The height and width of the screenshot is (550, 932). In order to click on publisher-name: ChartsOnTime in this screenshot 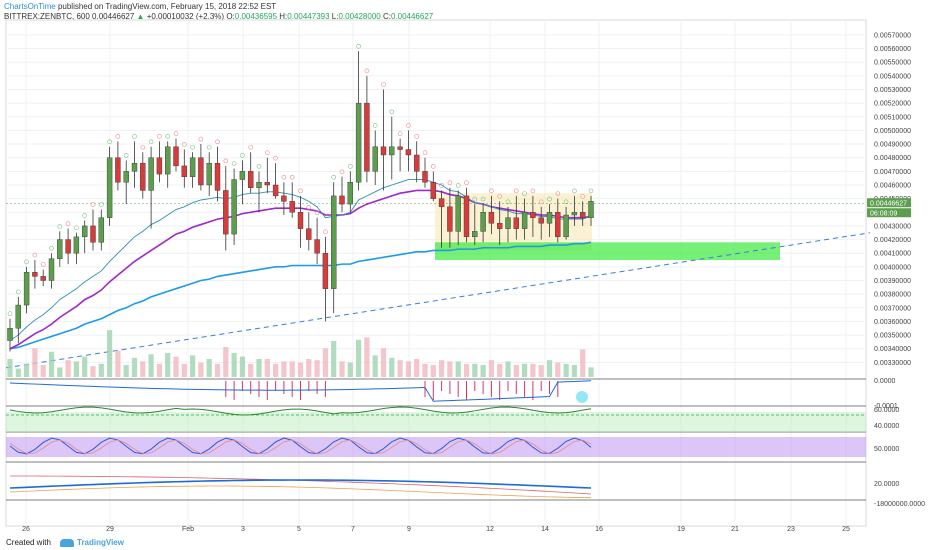, I will do `click(30, 6)`.